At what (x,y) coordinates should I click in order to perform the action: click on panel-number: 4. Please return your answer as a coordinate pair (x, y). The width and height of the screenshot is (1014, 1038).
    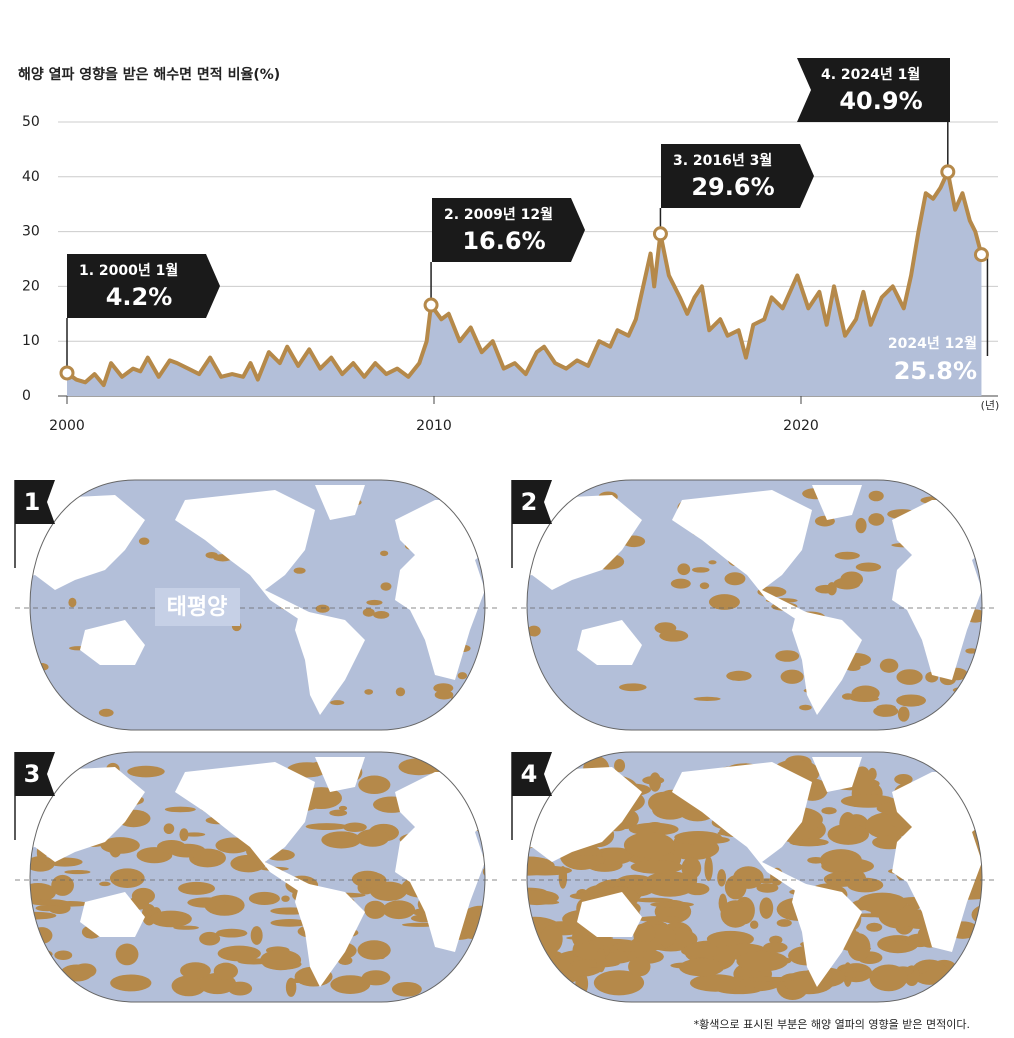
    Looking at the image, I should click on (529, 774).